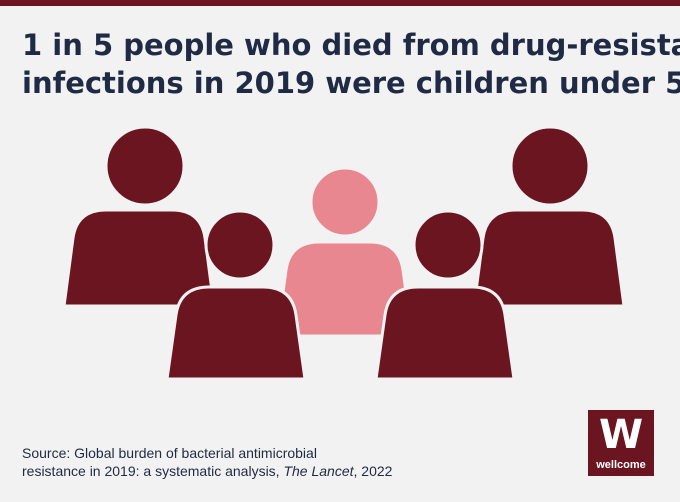 Image resolution: width=680 pixels, height=502 pixels. I want to click on source-year: , 2022, so click(373, 471).